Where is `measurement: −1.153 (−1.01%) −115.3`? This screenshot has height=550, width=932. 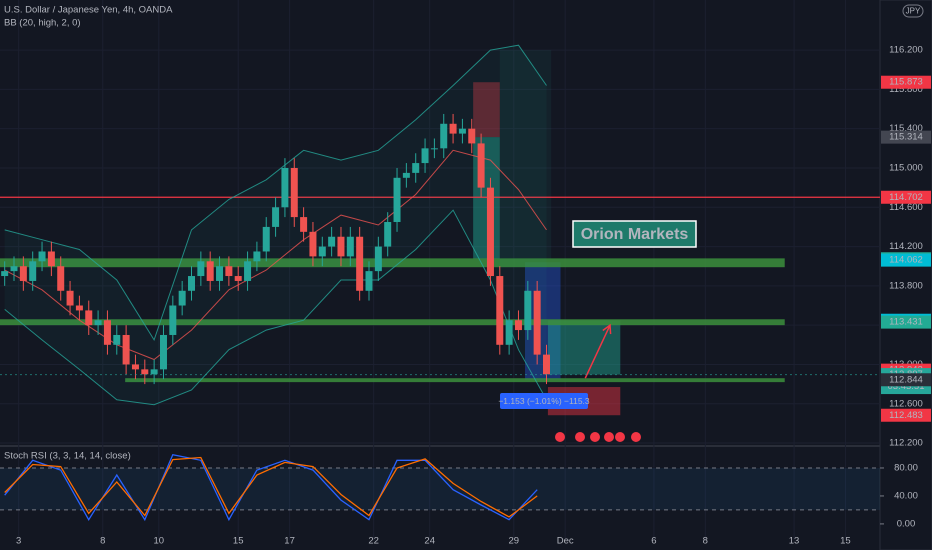 measurement: −1.153 (−1.01%) −115.3 is located at coordinates (544, 401).